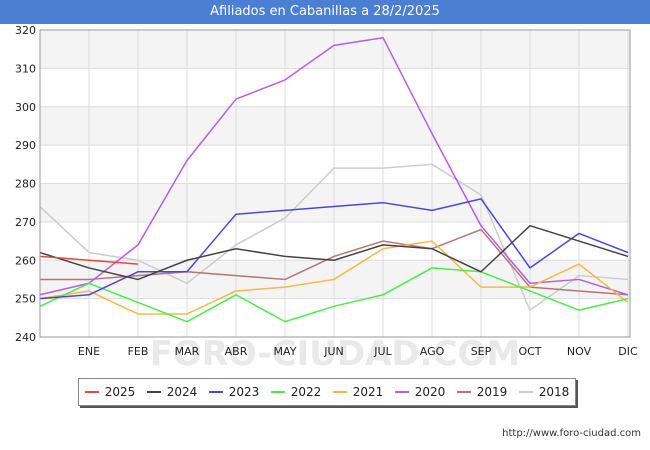 The image size is (650, 450). I want to click on x-tick-label: FEB, so click(138, 351).